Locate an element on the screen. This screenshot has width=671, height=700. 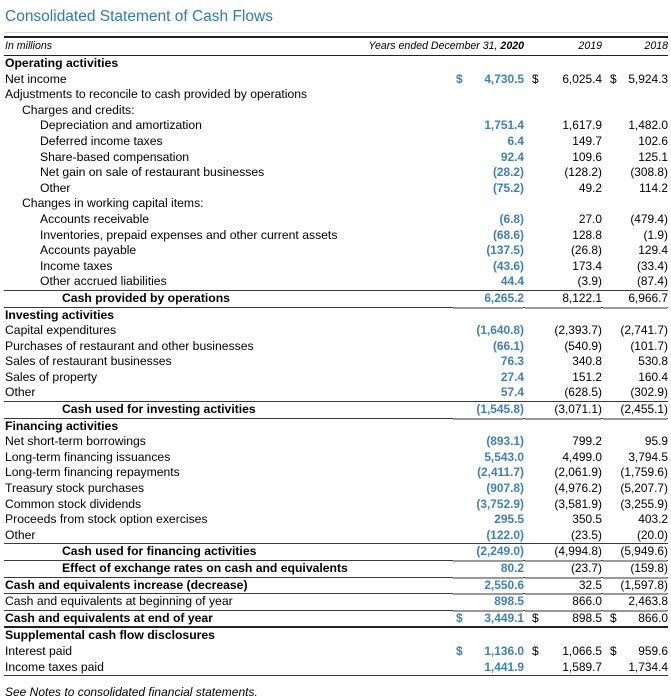
row-label: Income taxes is located at coordinates (76, 265).